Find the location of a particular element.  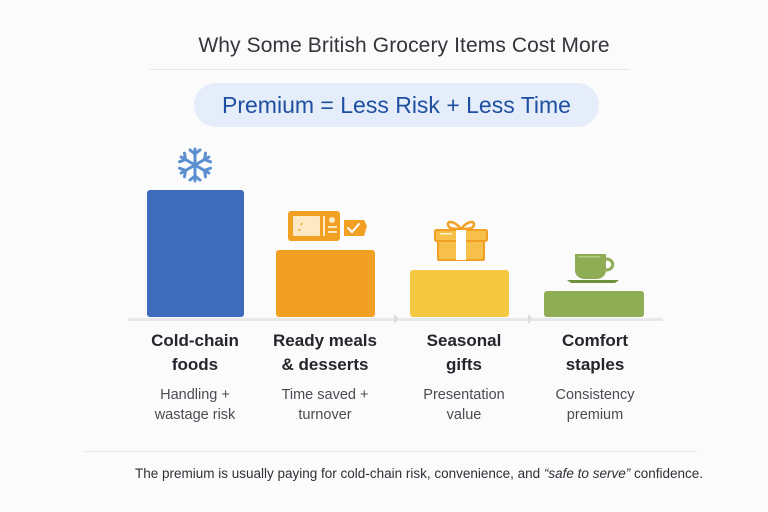

category-subtitle-line: wastage risk is located at coordinates (195, 415).